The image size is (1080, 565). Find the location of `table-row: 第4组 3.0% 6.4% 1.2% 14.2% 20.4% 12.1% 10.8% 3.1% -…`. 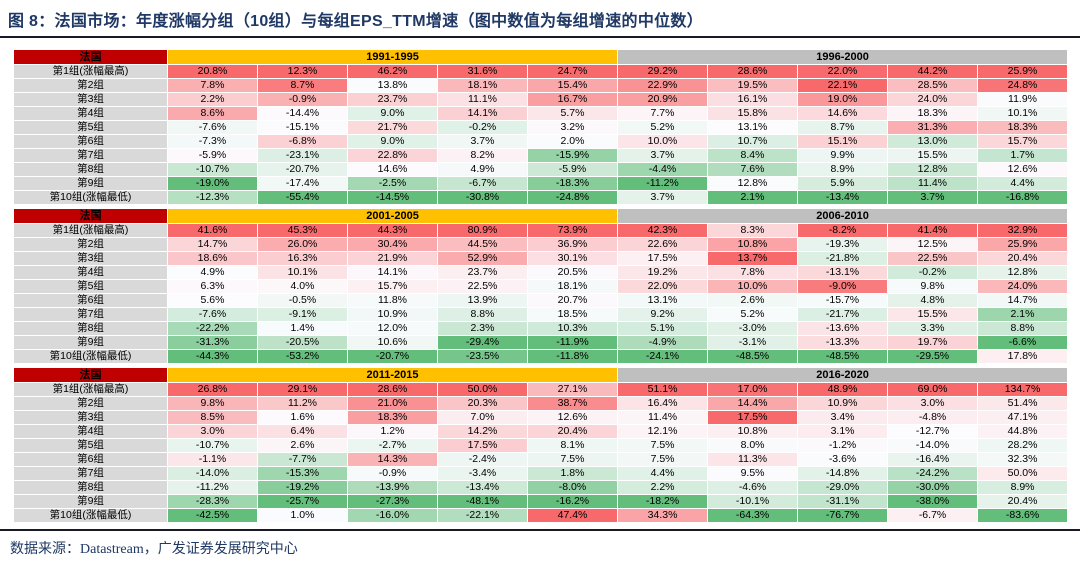

table-row: 第4组 3.0% 6.4% 1.2% 14.2% 20.4% 12.1% 10.8% 3.1% -… is located at coordinates (541, 431).